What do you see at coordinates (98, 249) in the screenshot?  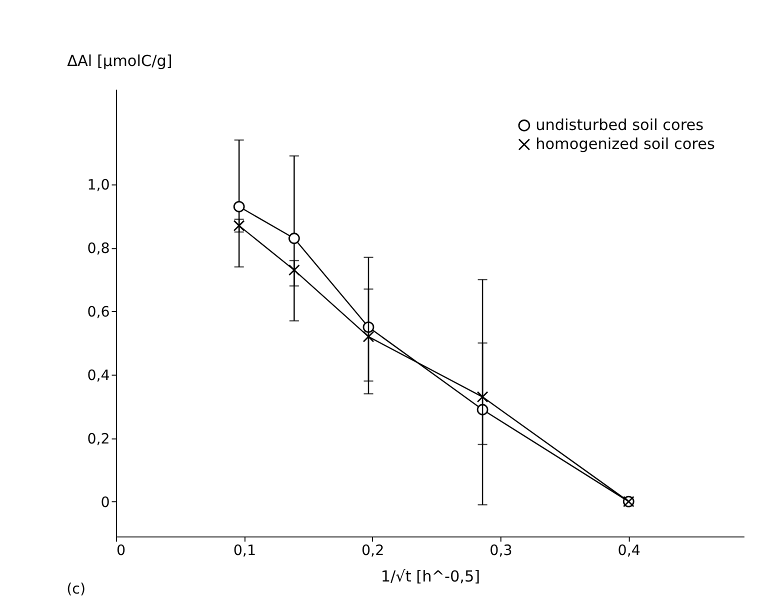 I see `y-tick-label: 0,8` at bounding box center [98, 249].